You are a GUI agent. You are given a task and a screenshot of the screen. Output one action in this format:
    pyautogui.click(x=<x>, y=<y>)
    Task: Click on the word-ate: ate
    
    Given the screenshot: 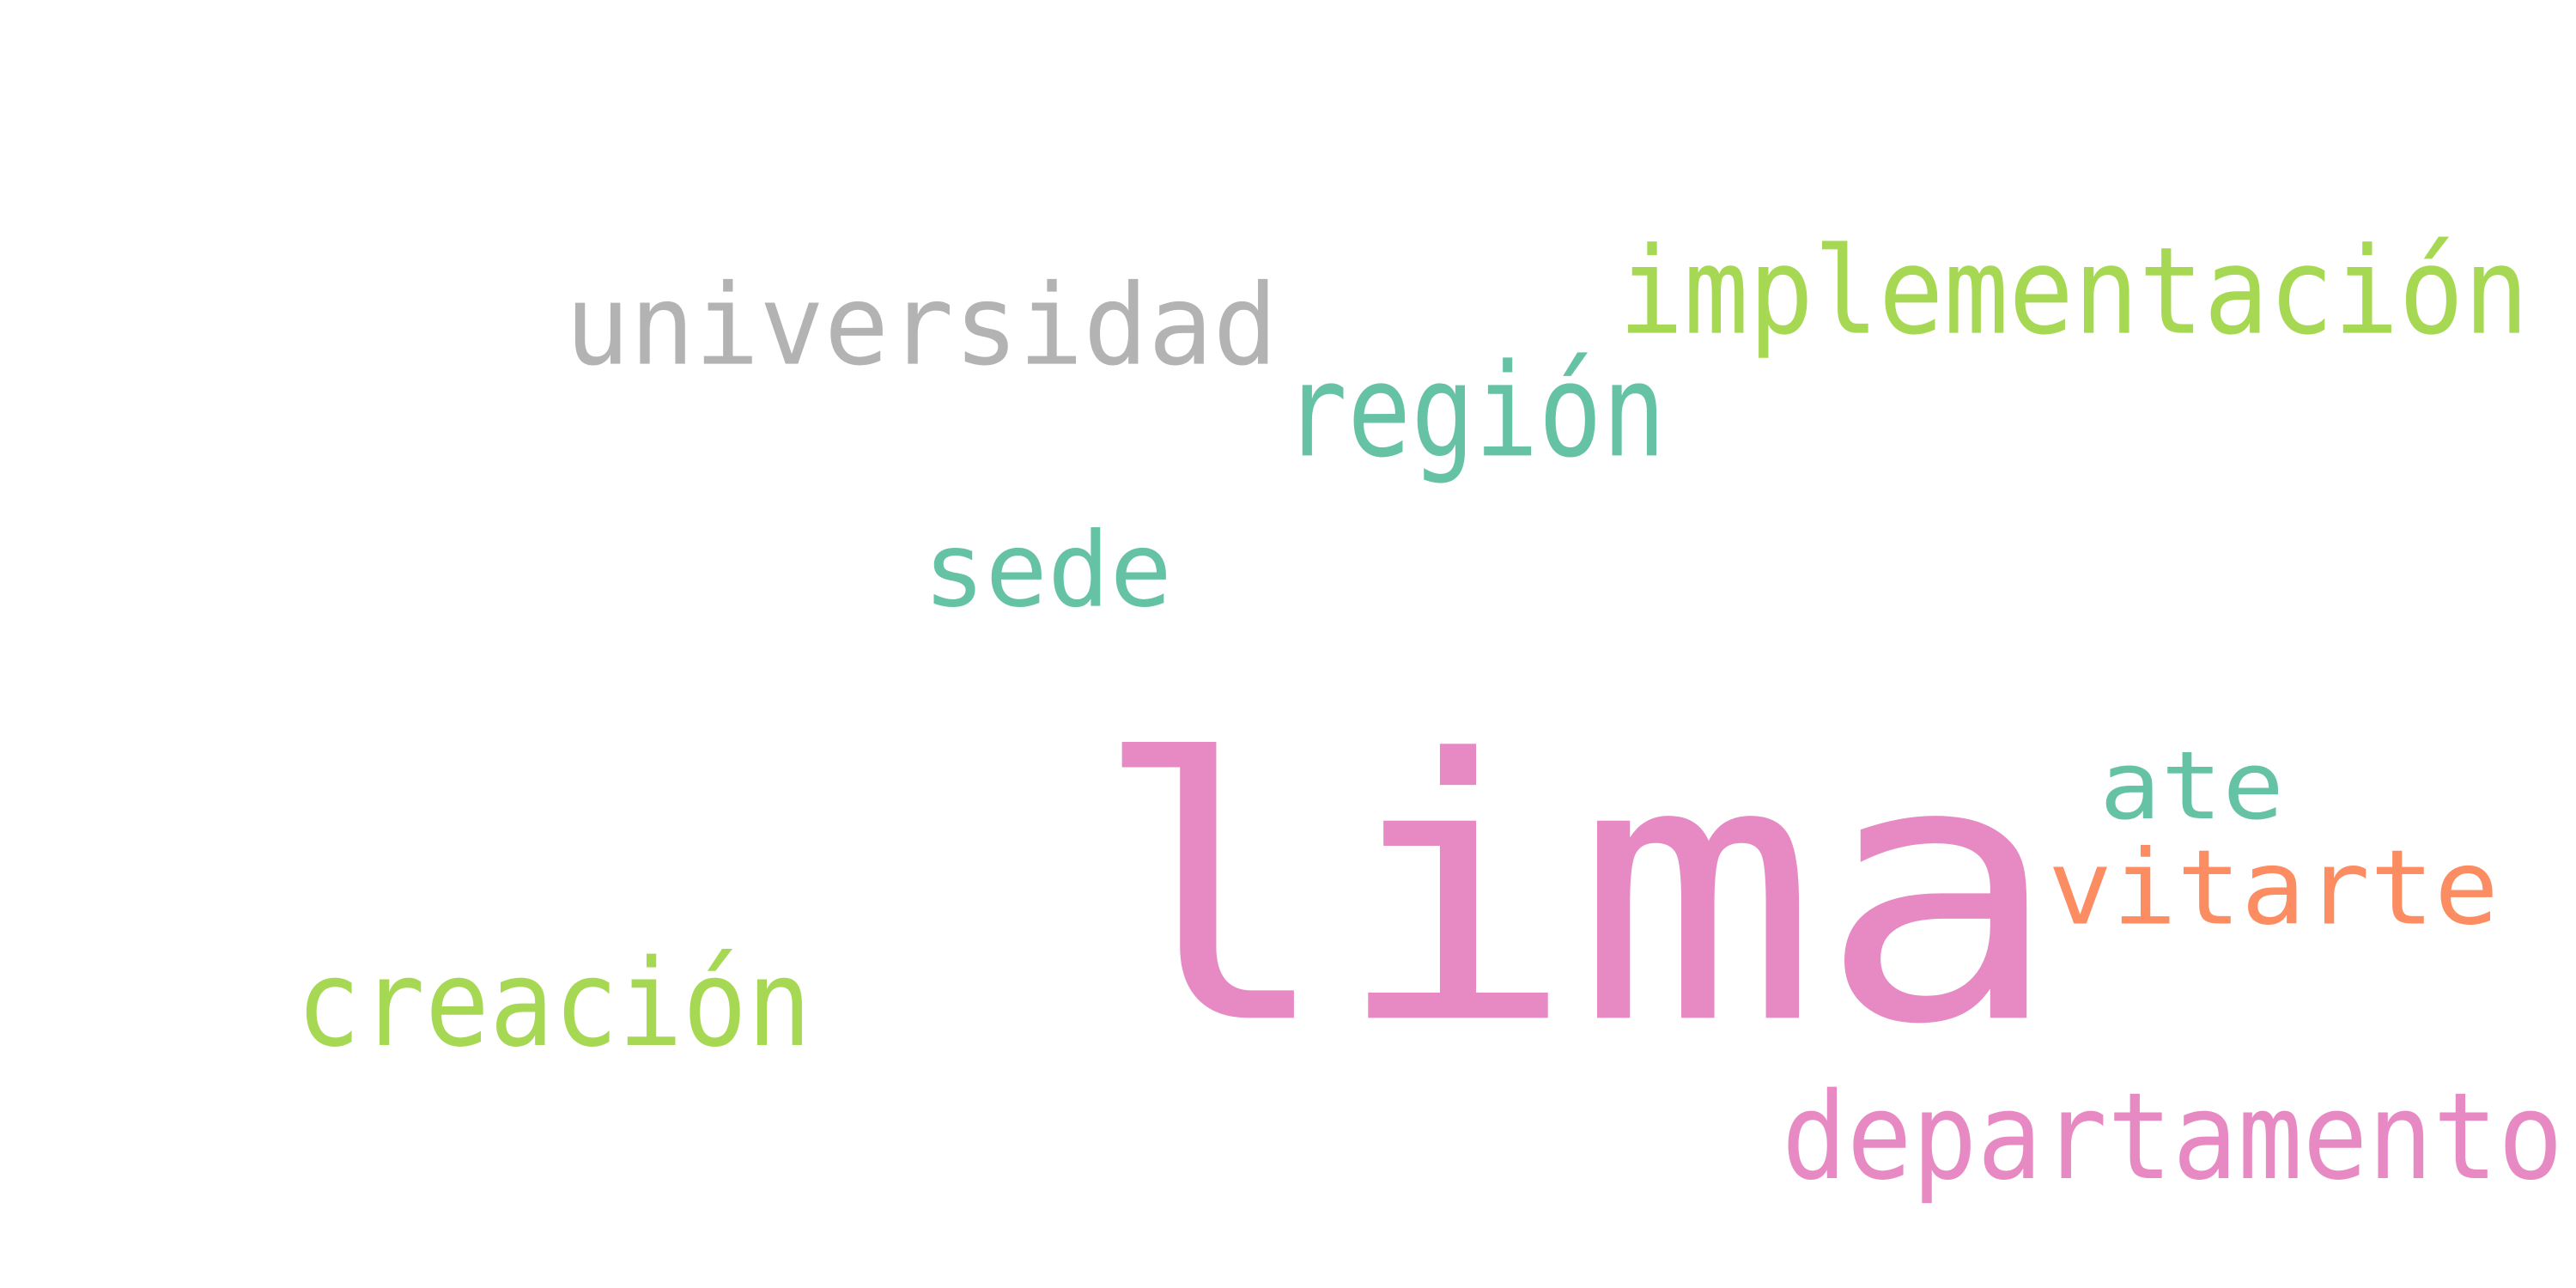 What is the action you would take?
    pyautogui.click(x=2192, y=786)
    